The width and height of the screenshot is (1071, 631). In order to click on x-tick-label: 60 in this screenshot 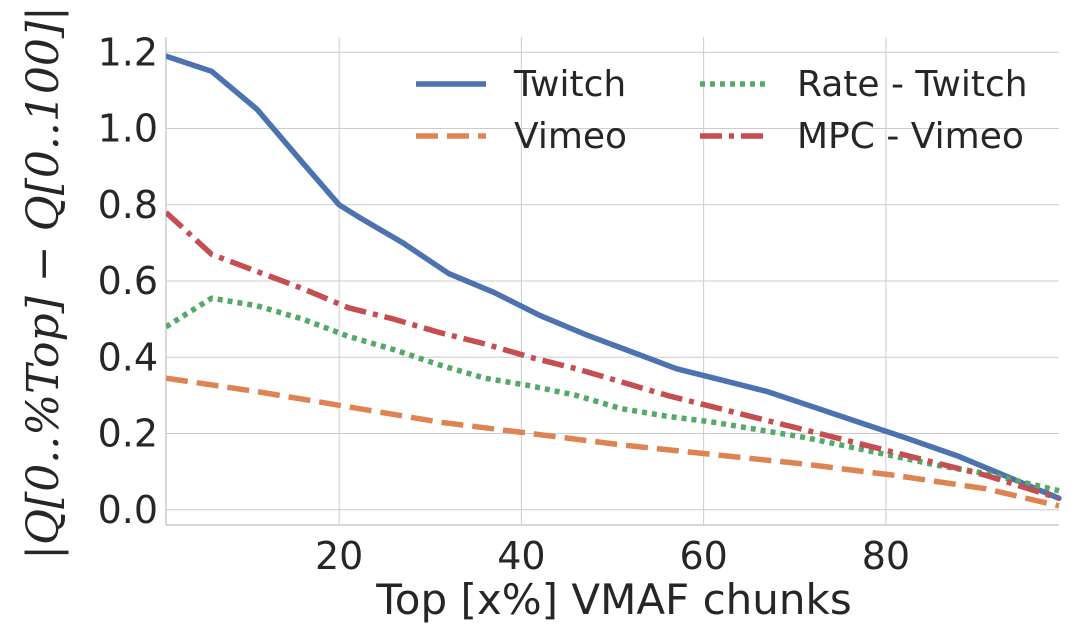, I will do `click(703, 556)`.